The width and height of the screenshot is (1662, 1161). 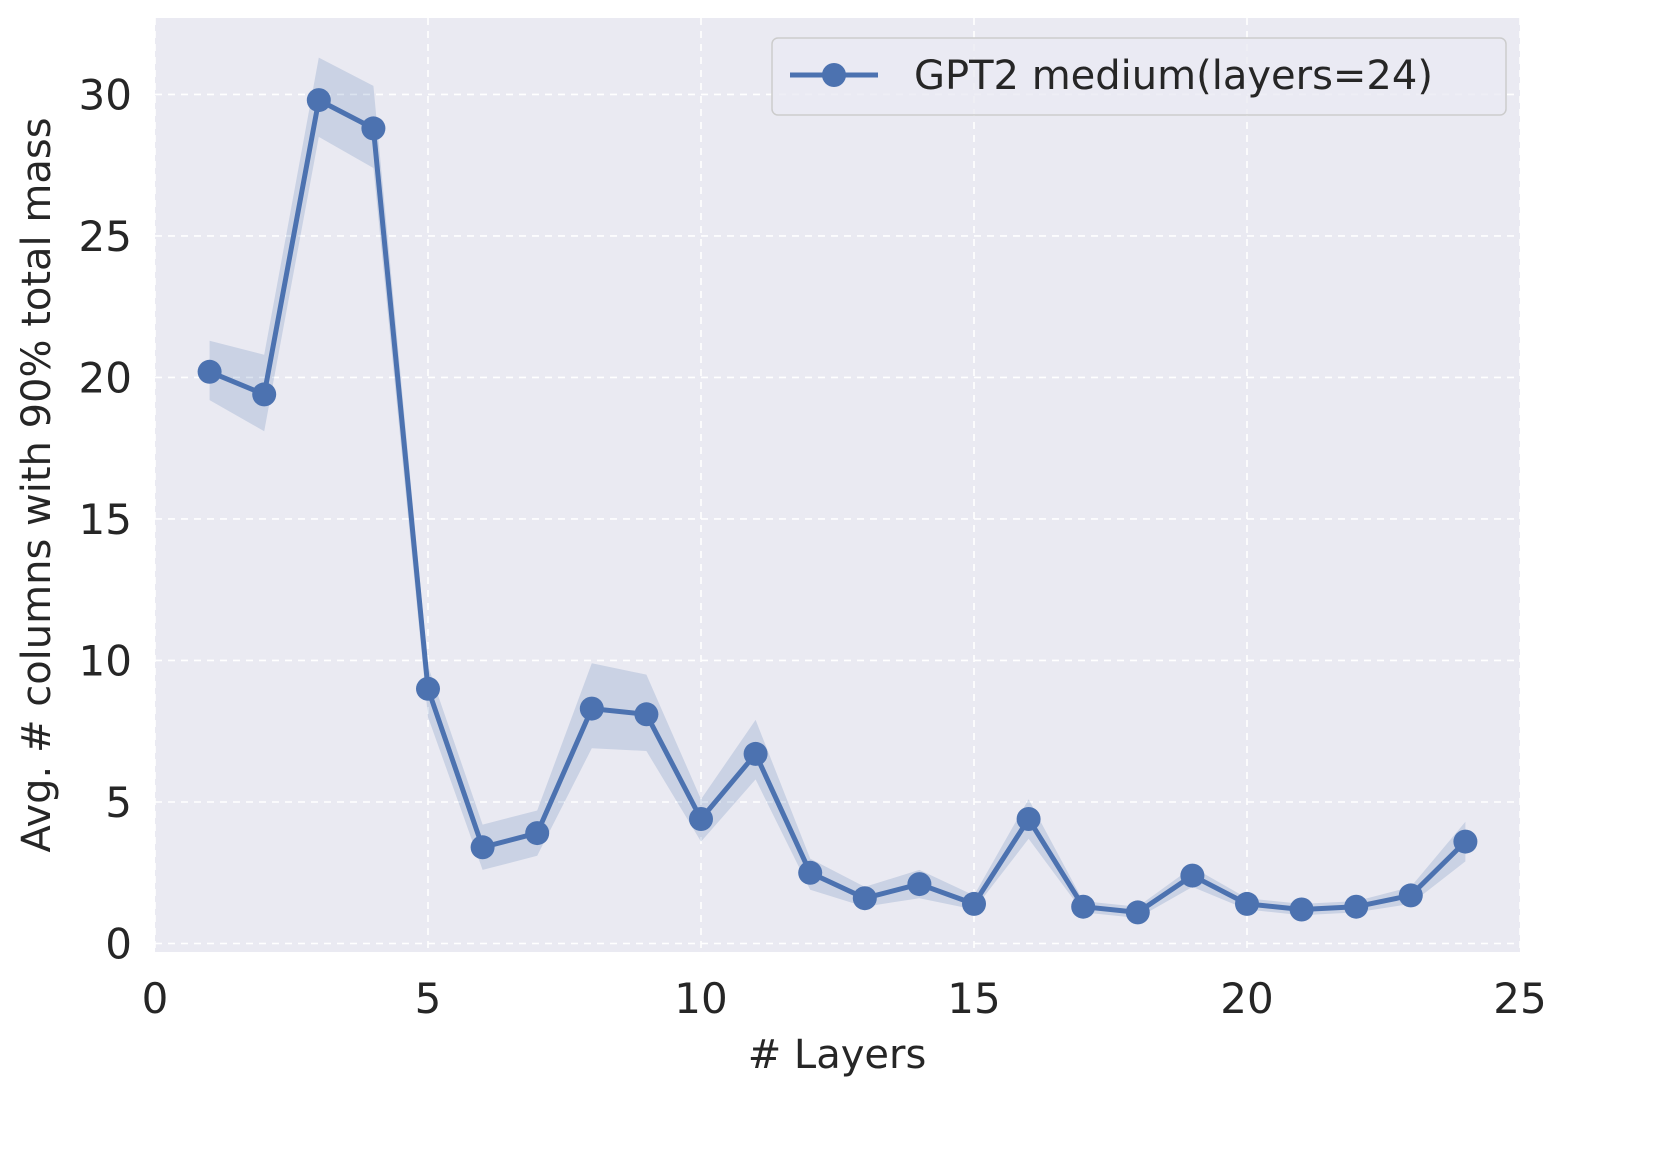 What do you see at coordinates (37, 484) in the screenshot?
I see `y-axis-label: Avg. # columns with 90% total mass` at bounding box center [37, 484].